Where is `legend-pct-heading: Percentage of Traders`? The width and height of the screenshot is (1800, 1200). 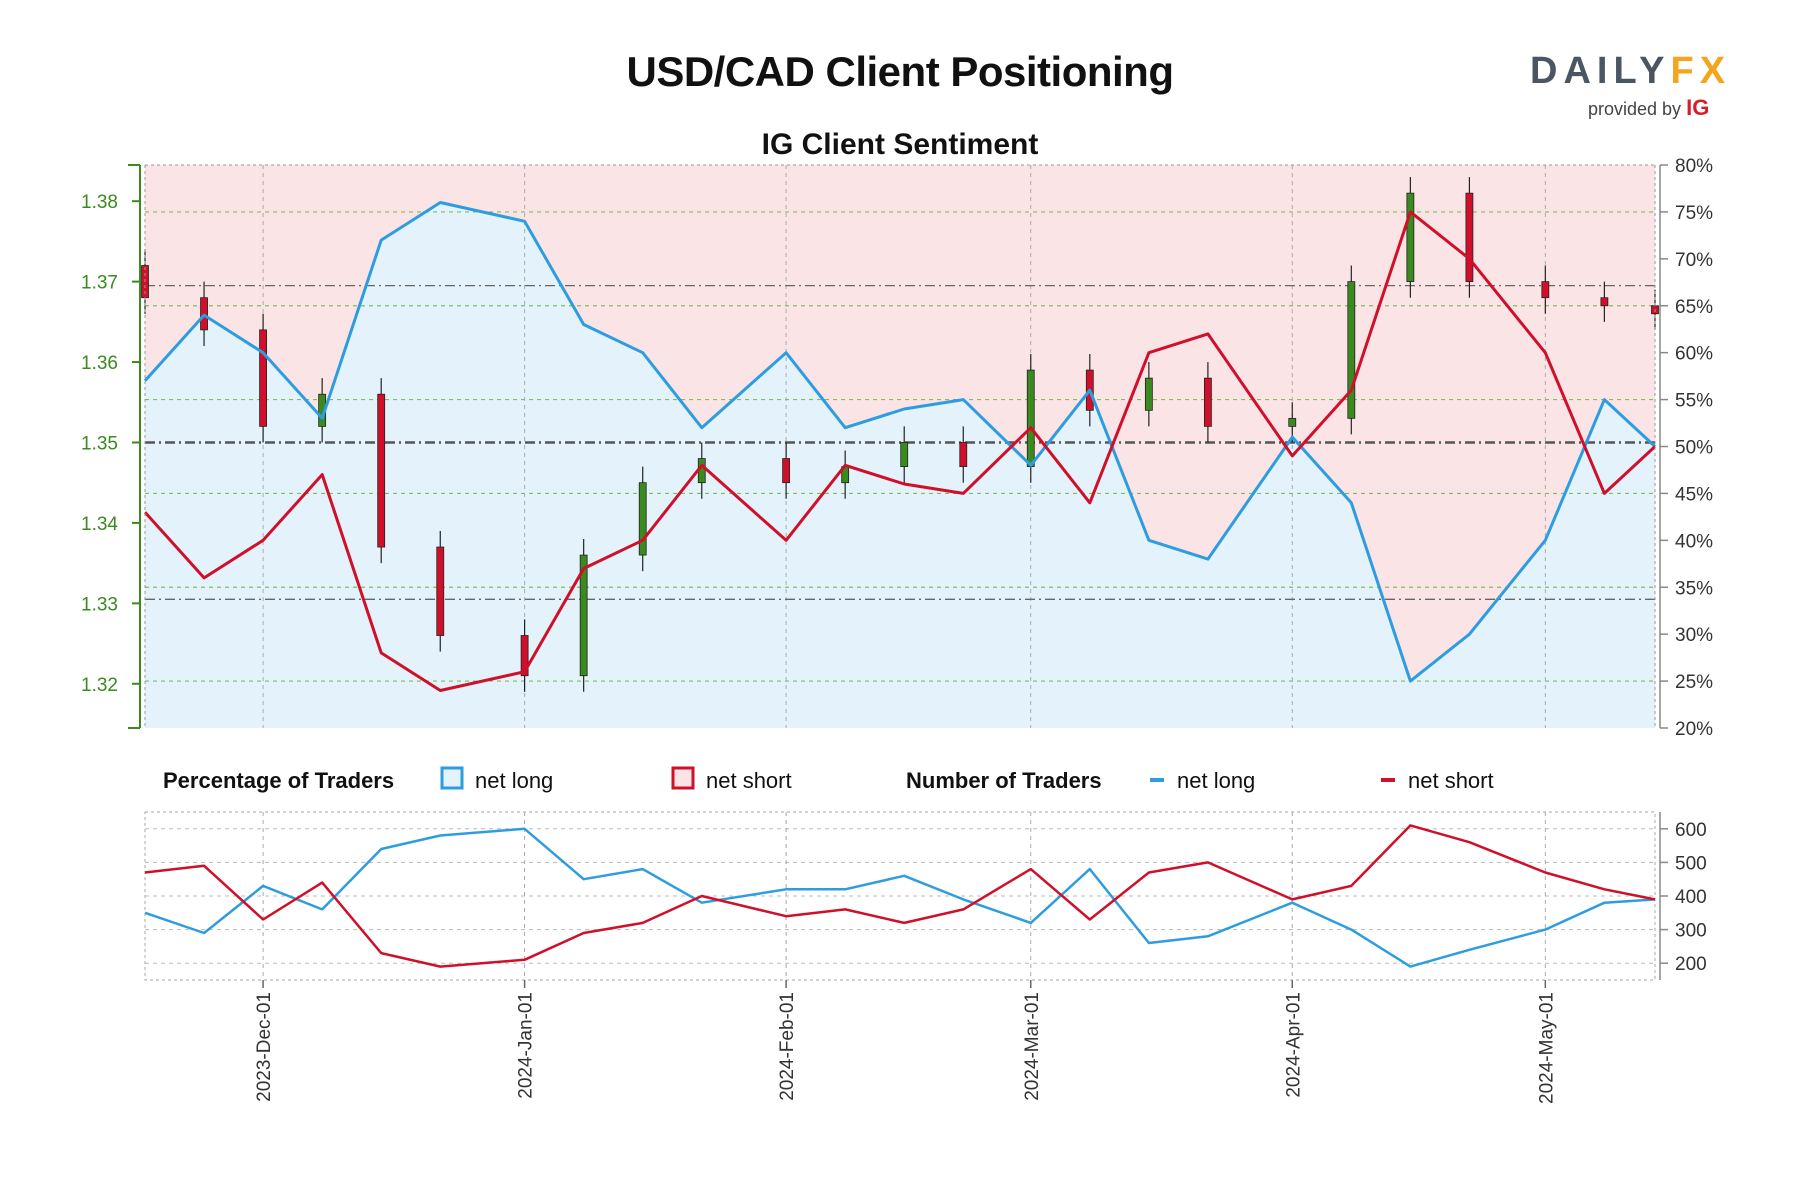 legend-pct-heading: Percentage of Traders is located at coordinates (278, 780).